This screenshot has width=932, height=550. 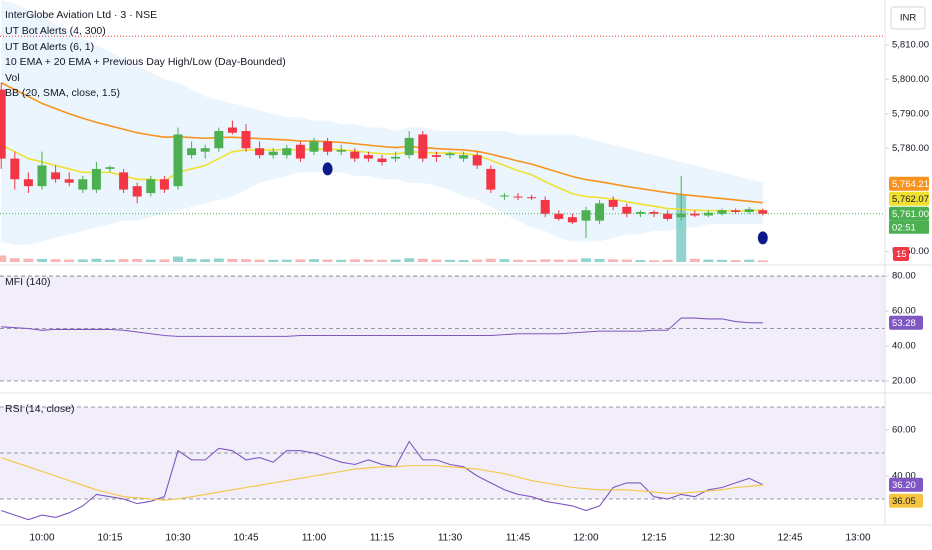 I want to click on countdown-bg, so click(x=909, y=227).